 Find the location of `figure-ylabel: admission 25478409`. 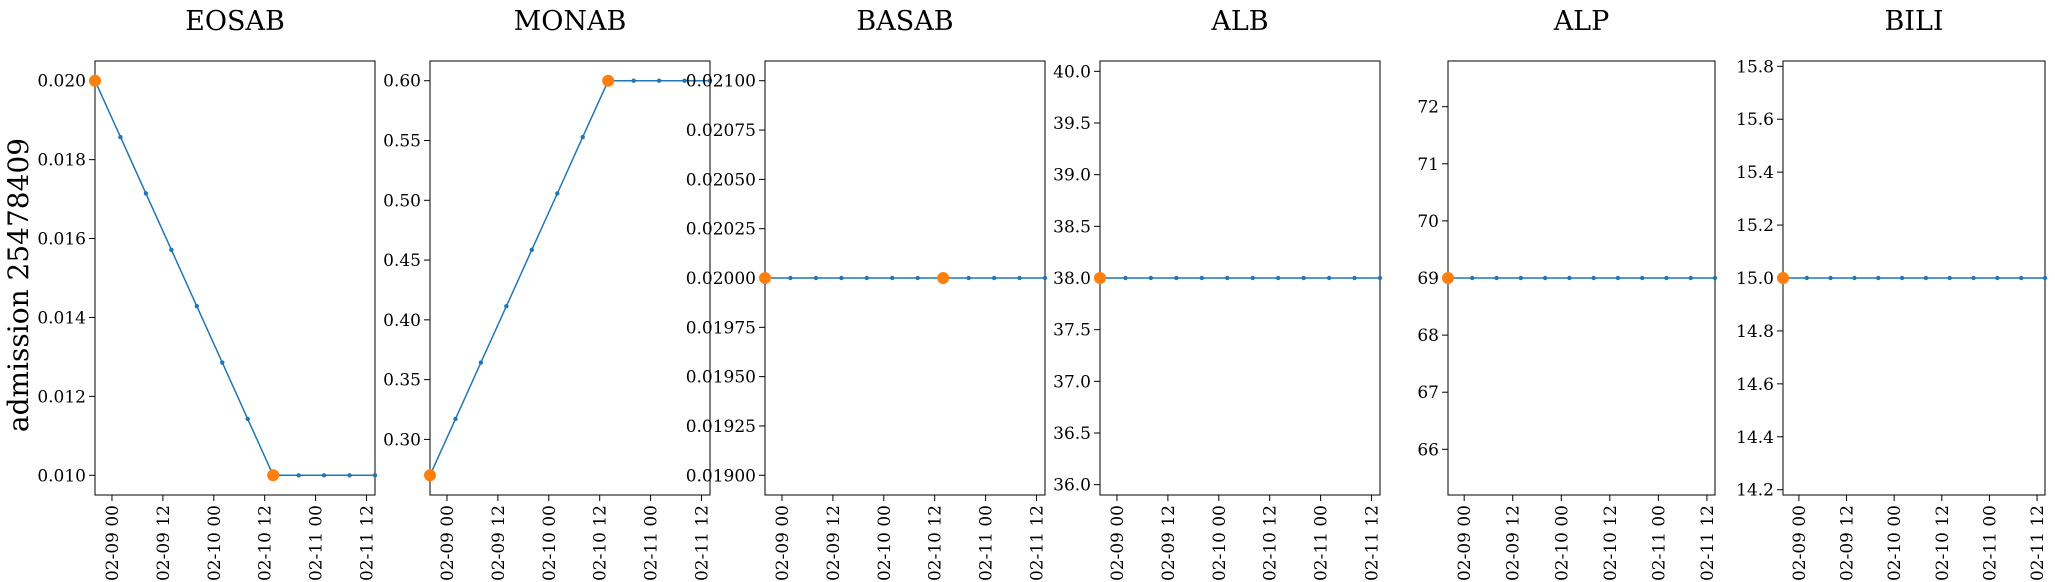

figure-ylabel: admission 25478409 is located at coordinates (18, 285).